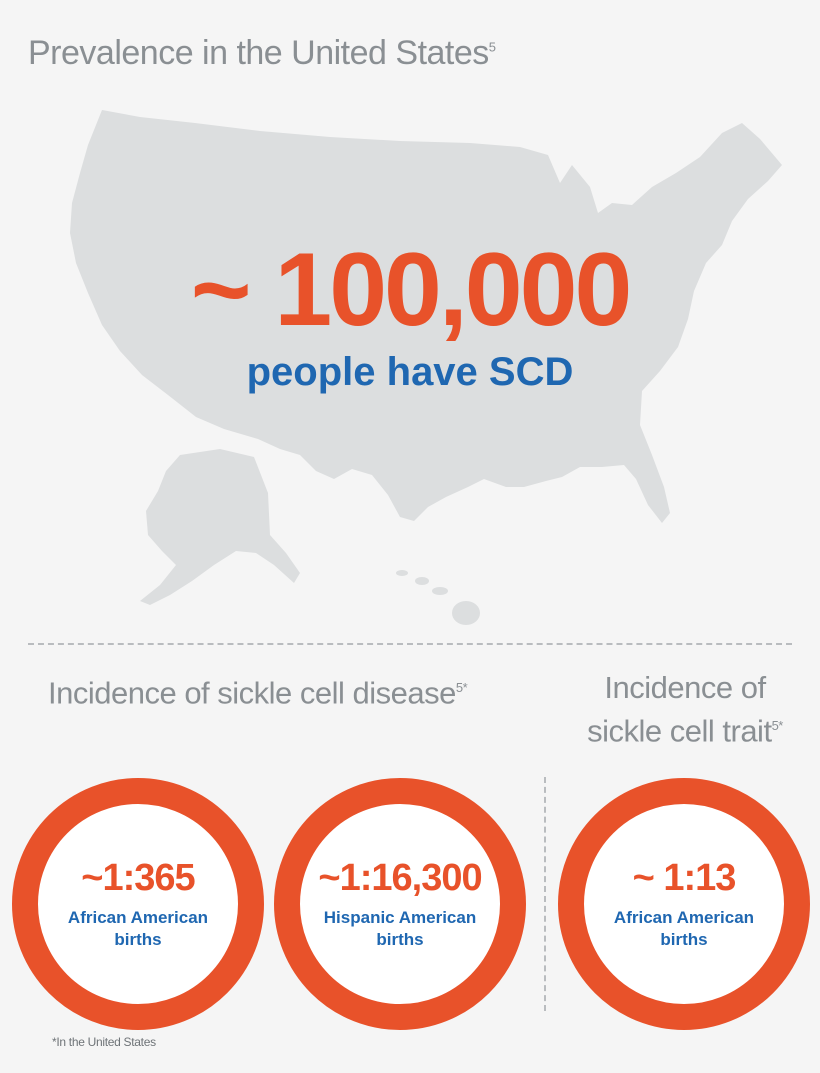 The width and height of the screenshot is (820, 1073). Describe the element at coordinates (400, 878) in the screenshot. I see `stat-ratio: ~1:16,300` at that location.